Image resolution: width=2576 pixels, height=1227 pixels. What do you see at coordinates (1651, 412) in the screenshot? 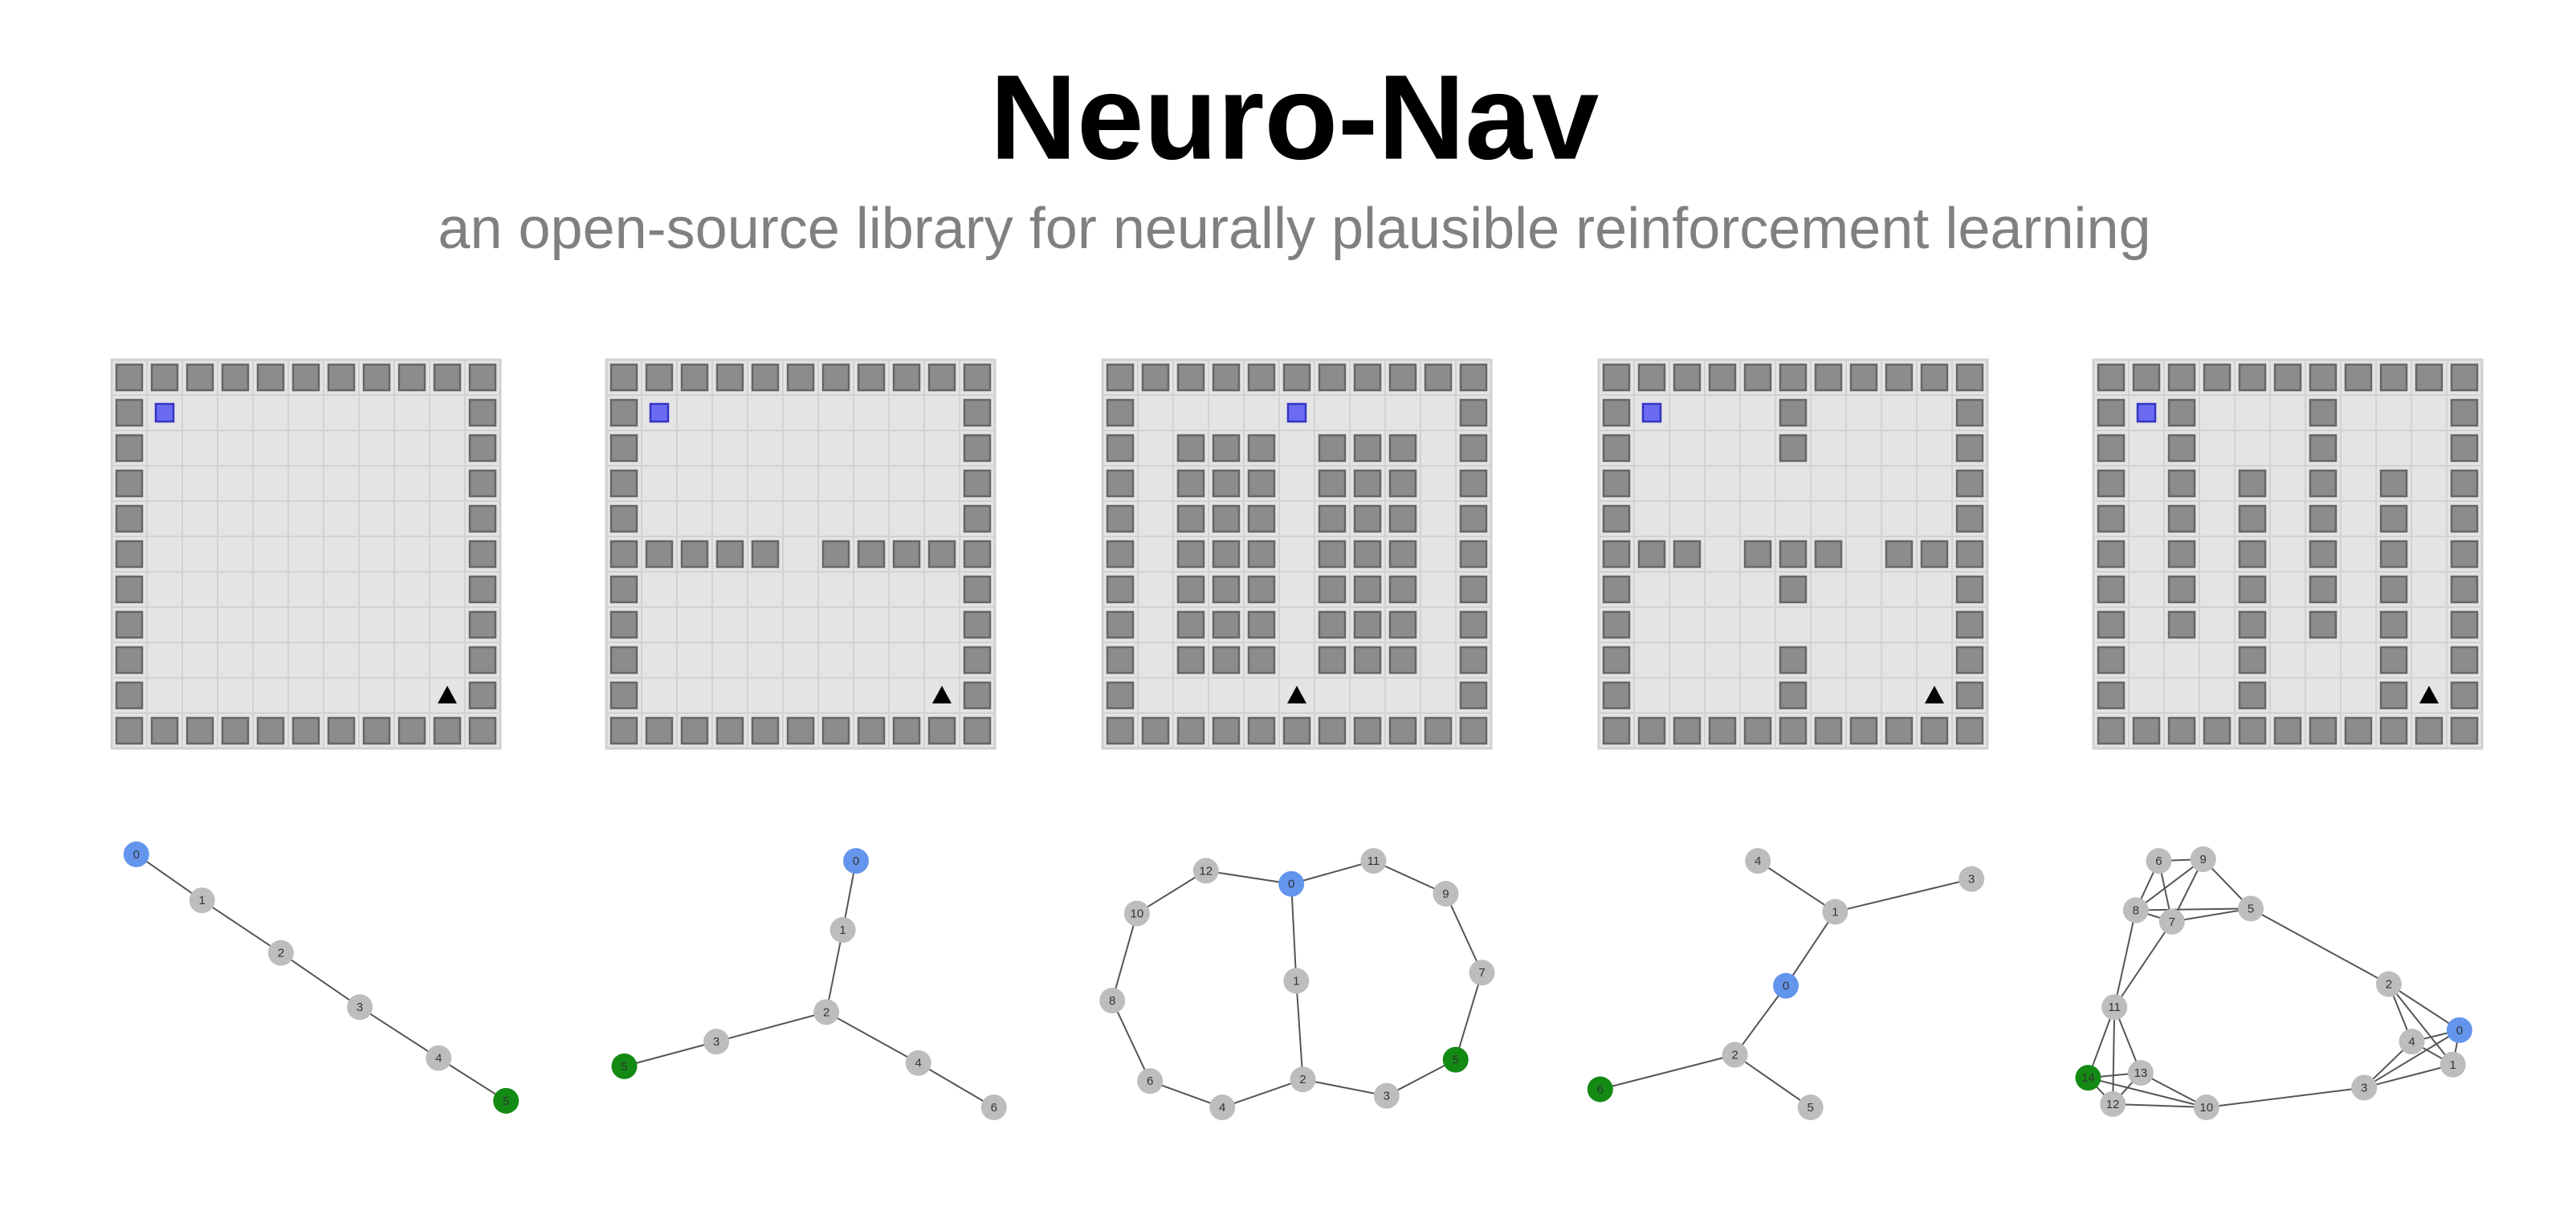
I see `agent` at bounding box center [1651, 412].